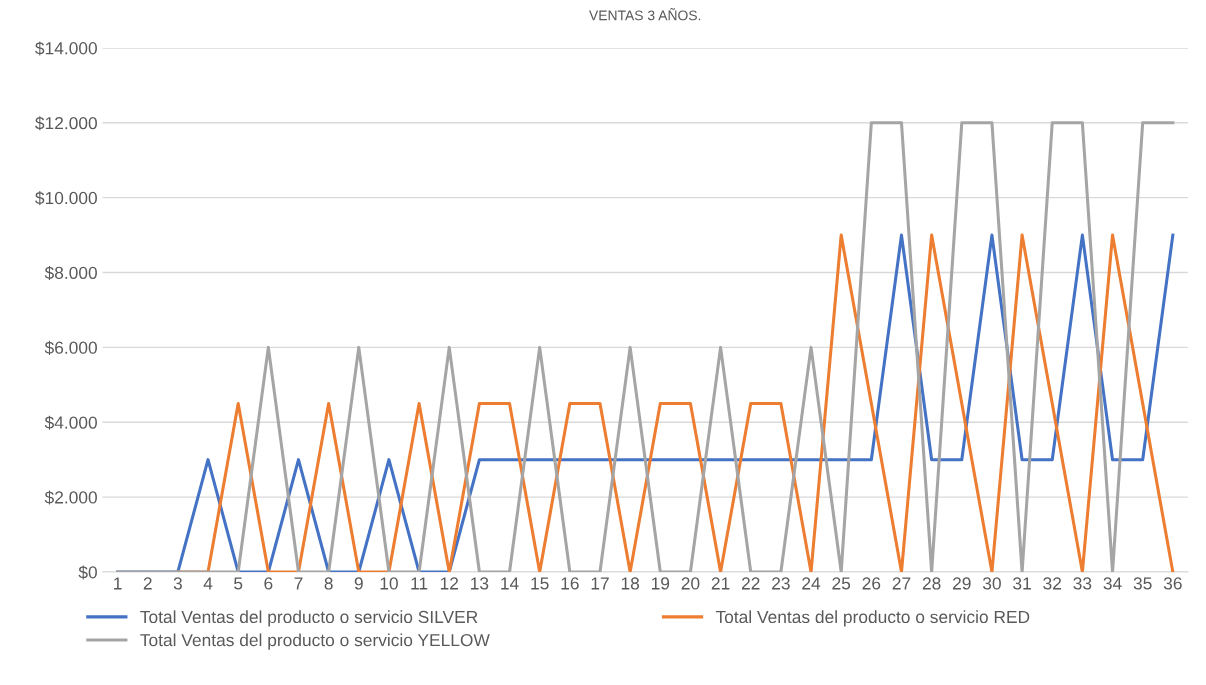  What do you see at coordinates (510, 583) in the screenshot?
I see `x-tick-label: 14` at bounding box center [510, 583].